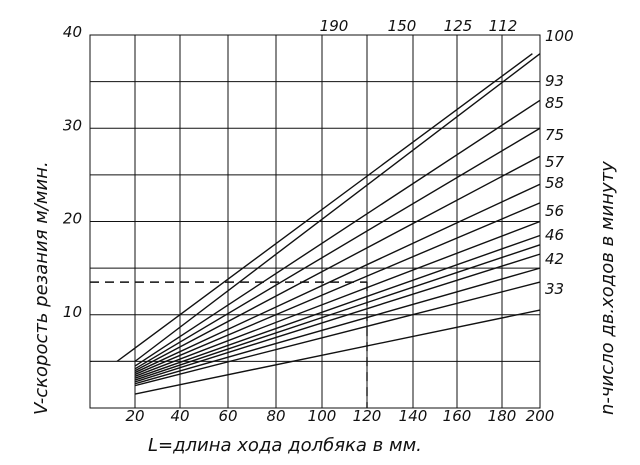  Describe the element at coordinates (179, 416) in the screenshot. I see `x-tick-40: 40` at that location.